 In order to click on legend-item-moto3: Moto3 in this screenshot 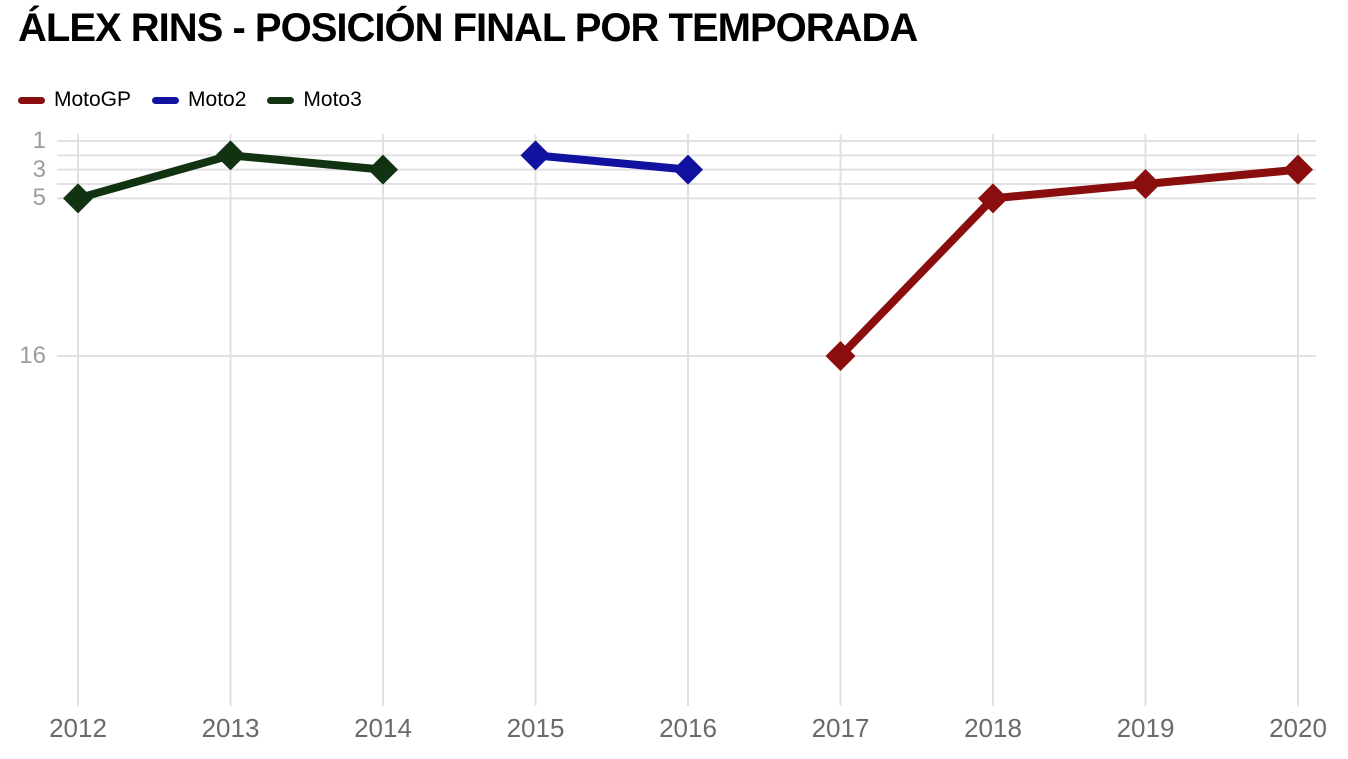, I will do `click(314, 100)`.